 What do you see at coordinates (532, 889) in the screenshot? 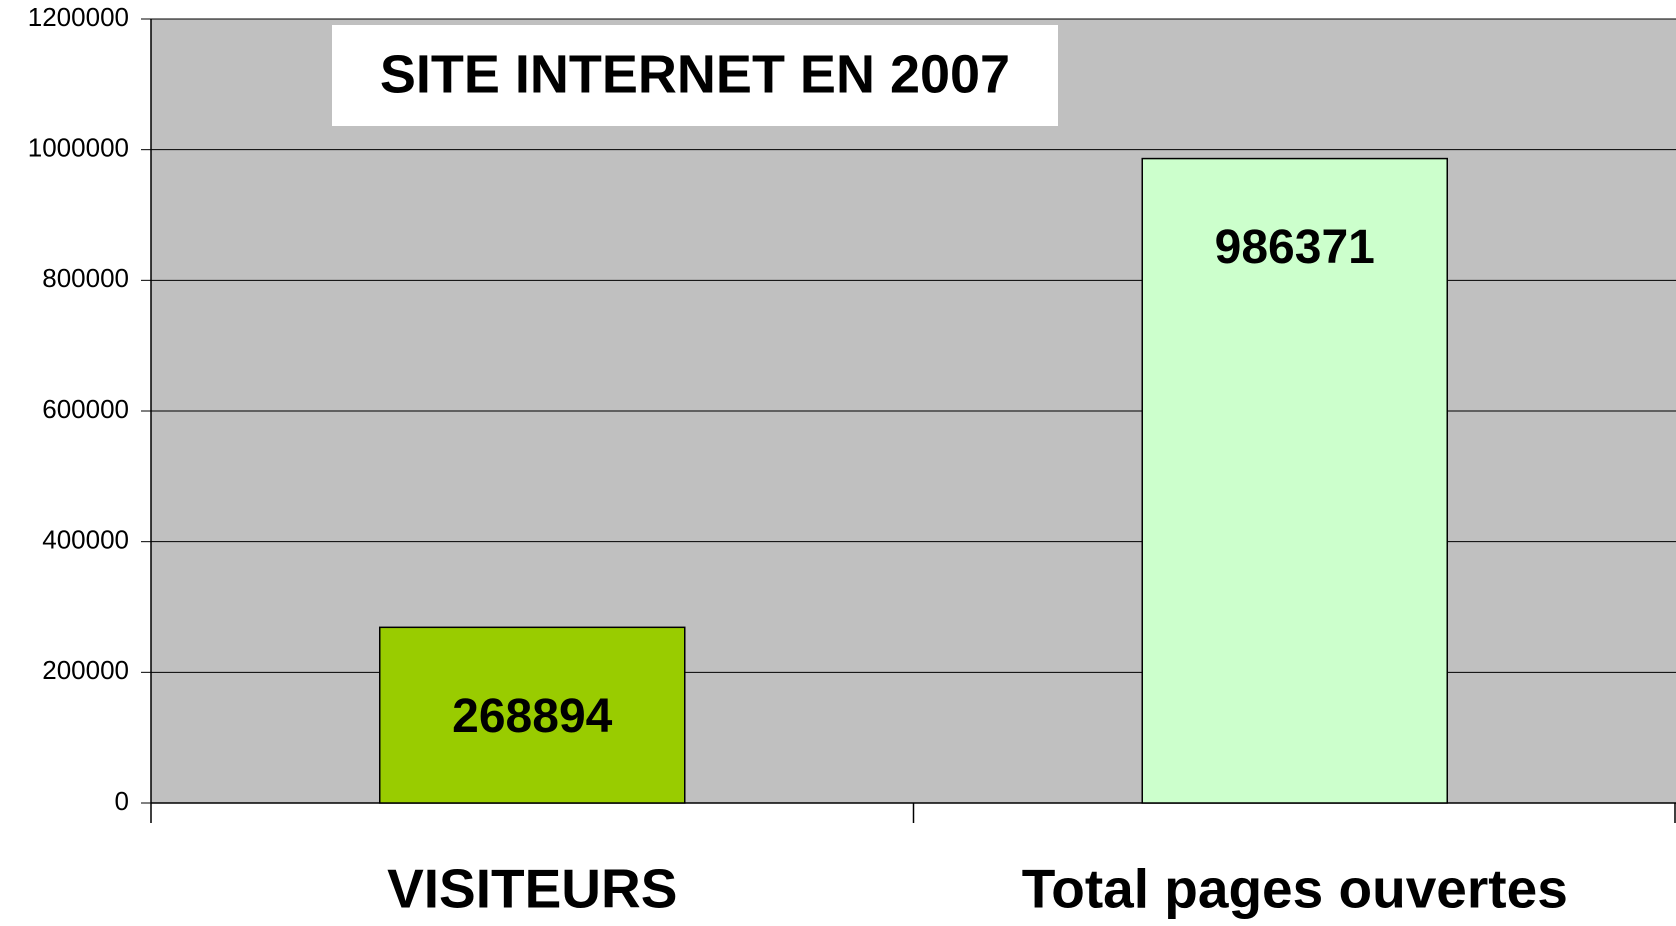
I see `x-tick-label: VISITEURS` at bounding box center [532, 889].